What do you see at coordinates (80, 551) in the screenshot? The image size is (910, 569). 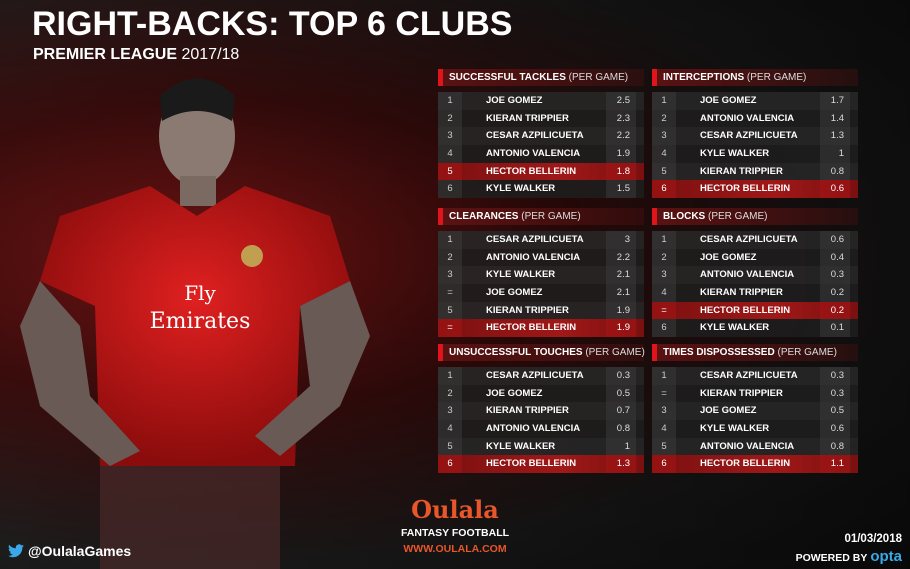 I see `twitter-handle-text: @OulalaGames` at bounding box center [80, 551].